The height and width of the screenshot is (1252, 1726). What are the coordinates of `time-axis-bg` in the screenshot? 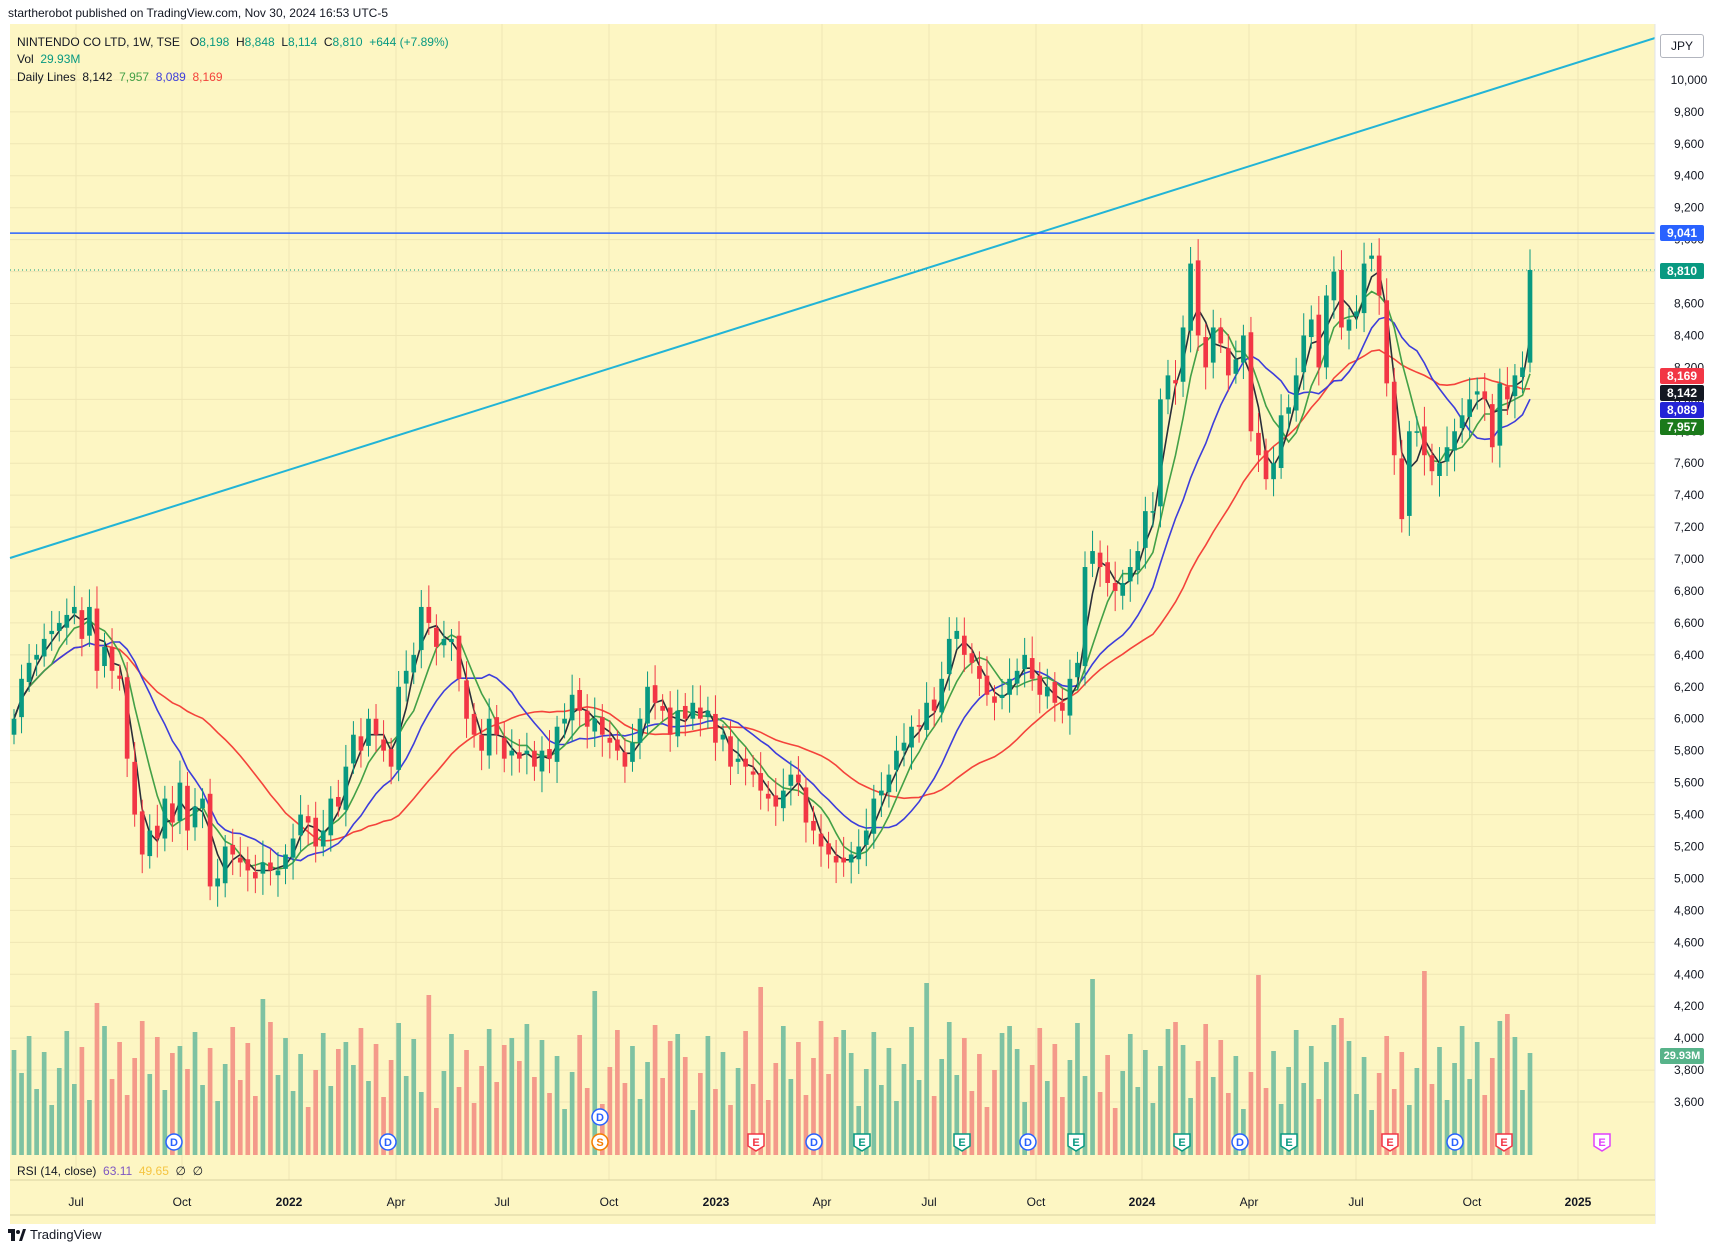 It's located at (832, 1202).